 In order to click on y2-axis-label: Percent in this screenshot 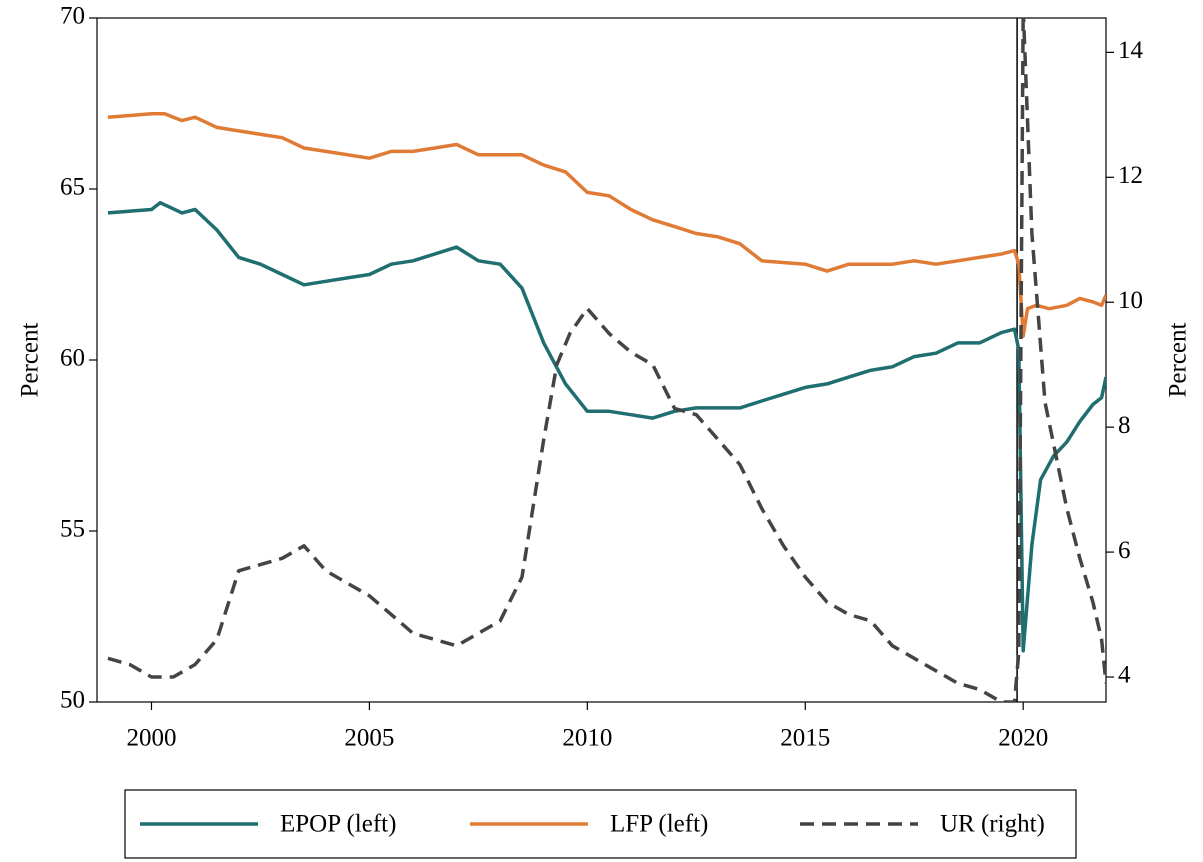, I will do `click(1178, 359)`.